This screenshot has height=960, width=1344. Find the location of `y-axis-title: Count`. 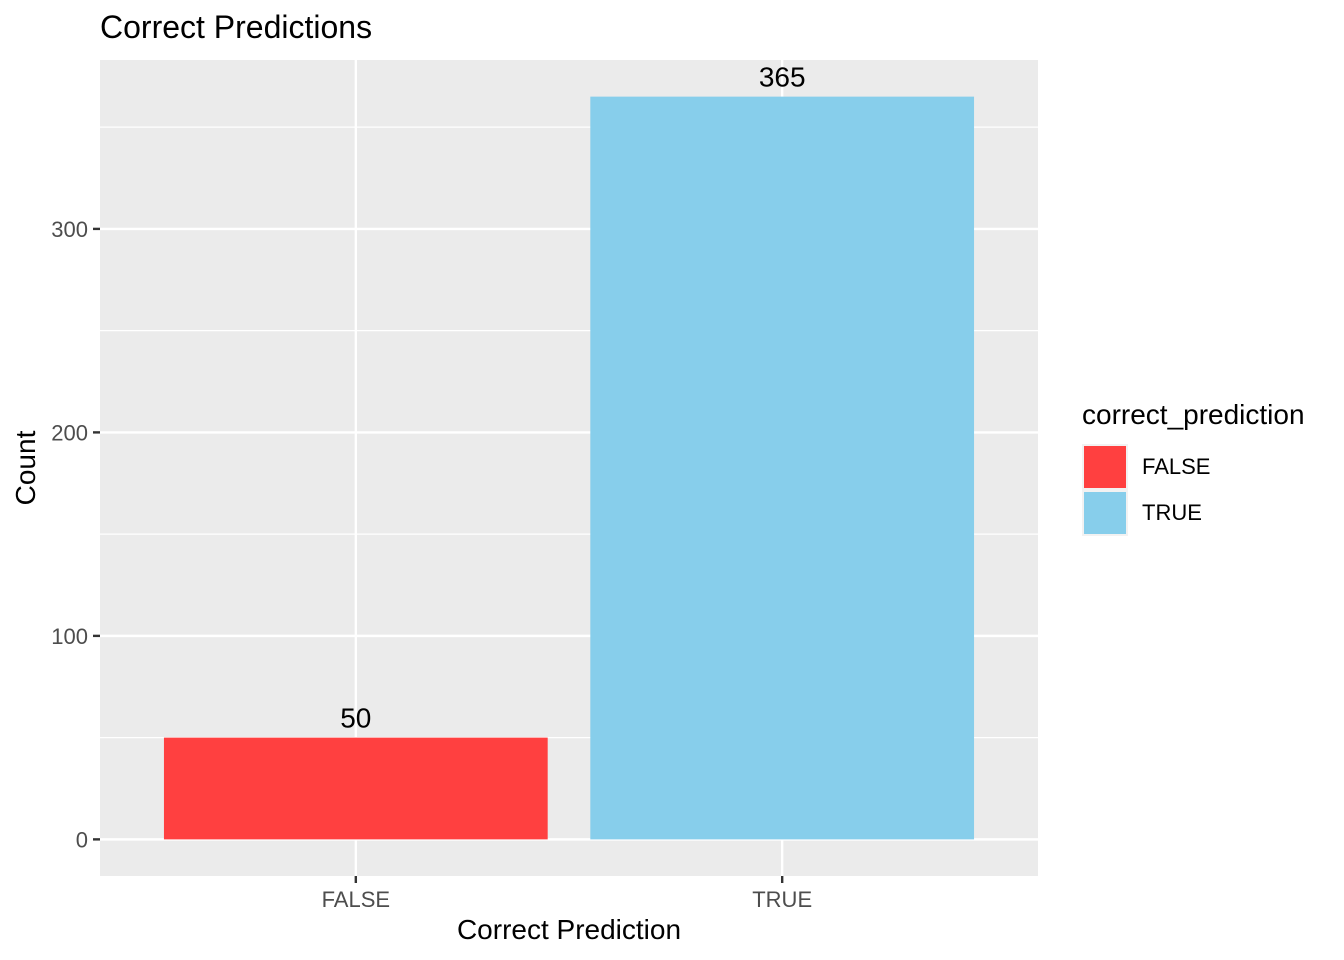

y-axis-title: Count is located at coordinates (25, 467).